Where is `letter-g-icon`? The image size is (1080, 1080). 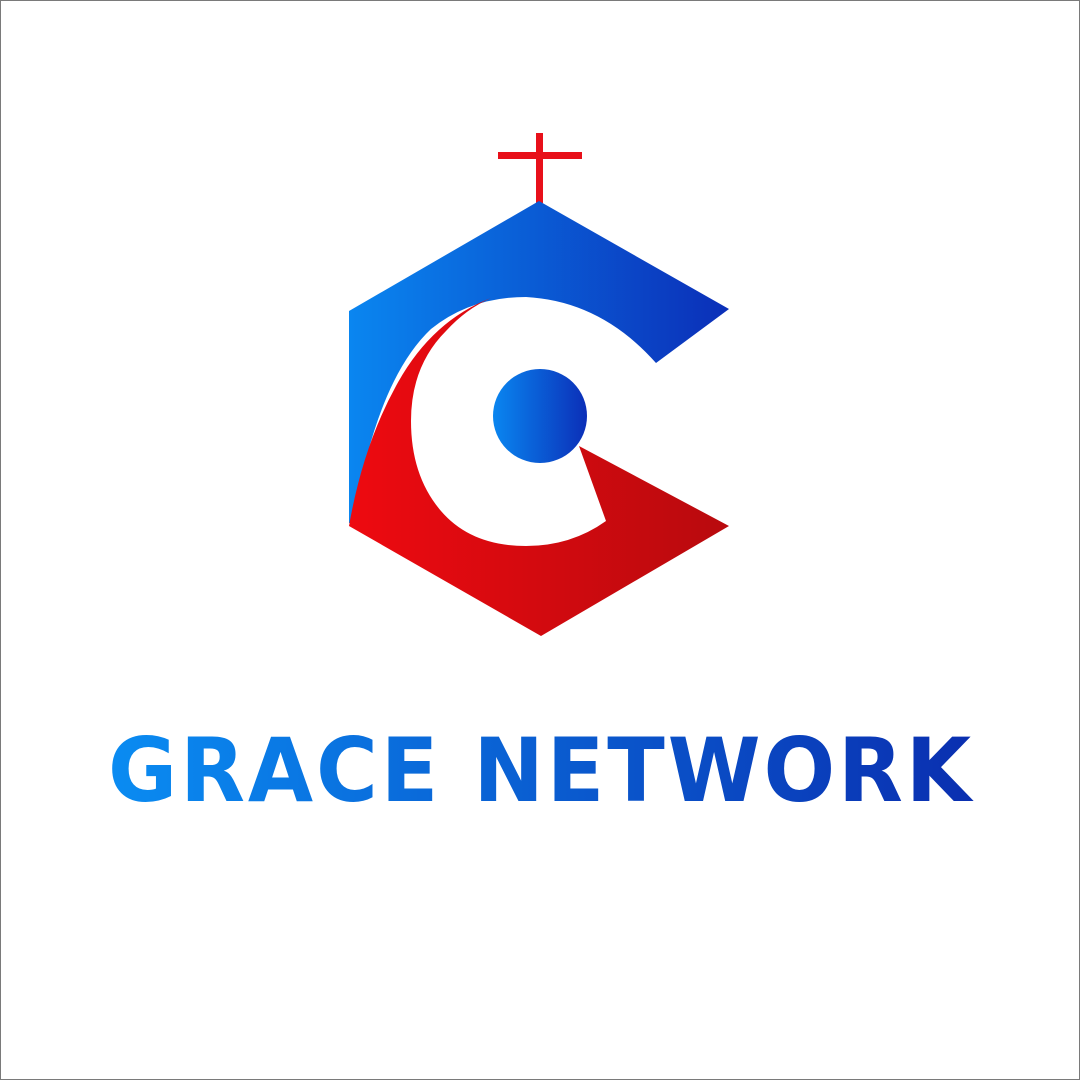
letter-g-icon is located at coordinates (539, 467).